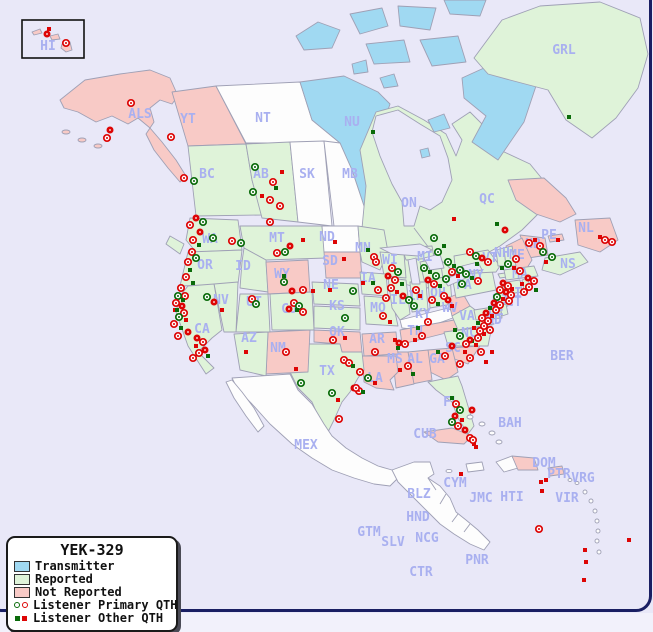 Image resolution: width=653 pixels, height=632 pixels. I want to click on bahama-island, so click(499, 442).